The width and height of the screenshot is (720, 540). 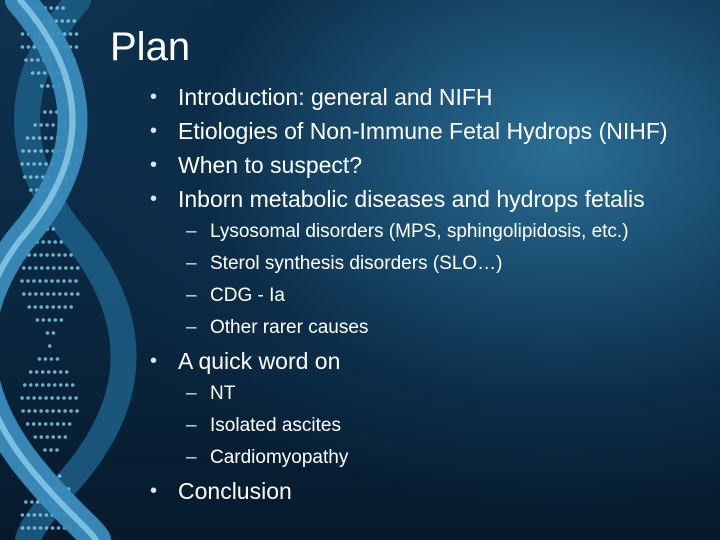 What do you see at coordinates (150, 47) in the screenshot?
I see `slide-title: Plan` at bounding box center [150, 47].